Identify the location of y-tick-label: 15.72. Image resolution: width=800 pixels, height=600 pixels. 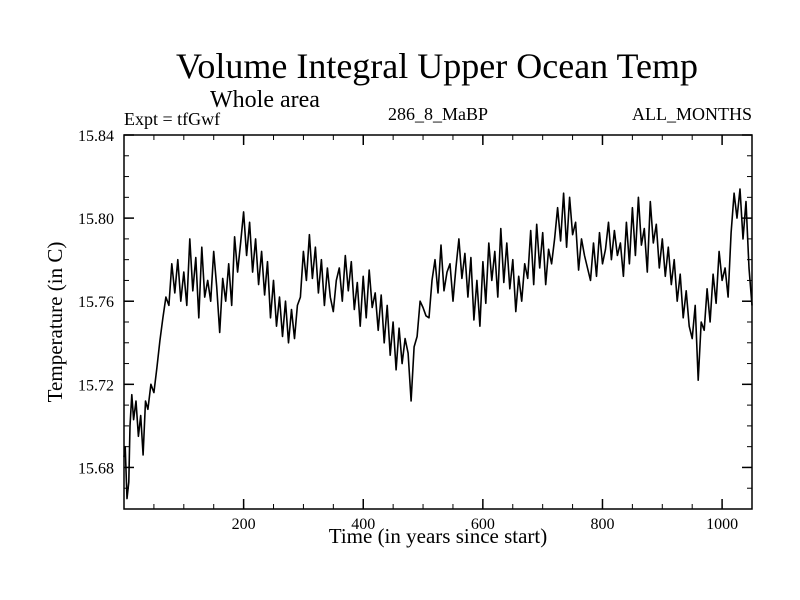
(96, 385).